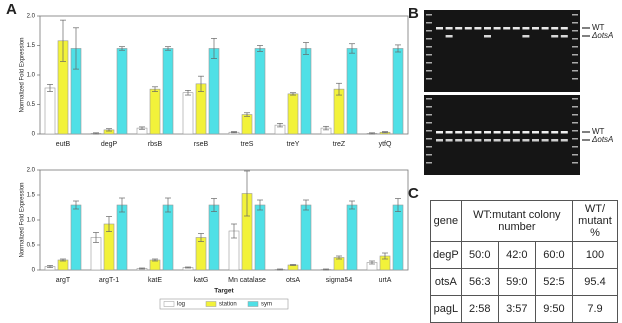 This screenshot has width=622, height=323. I want to click on table-cell: 100, so click(595, 255).